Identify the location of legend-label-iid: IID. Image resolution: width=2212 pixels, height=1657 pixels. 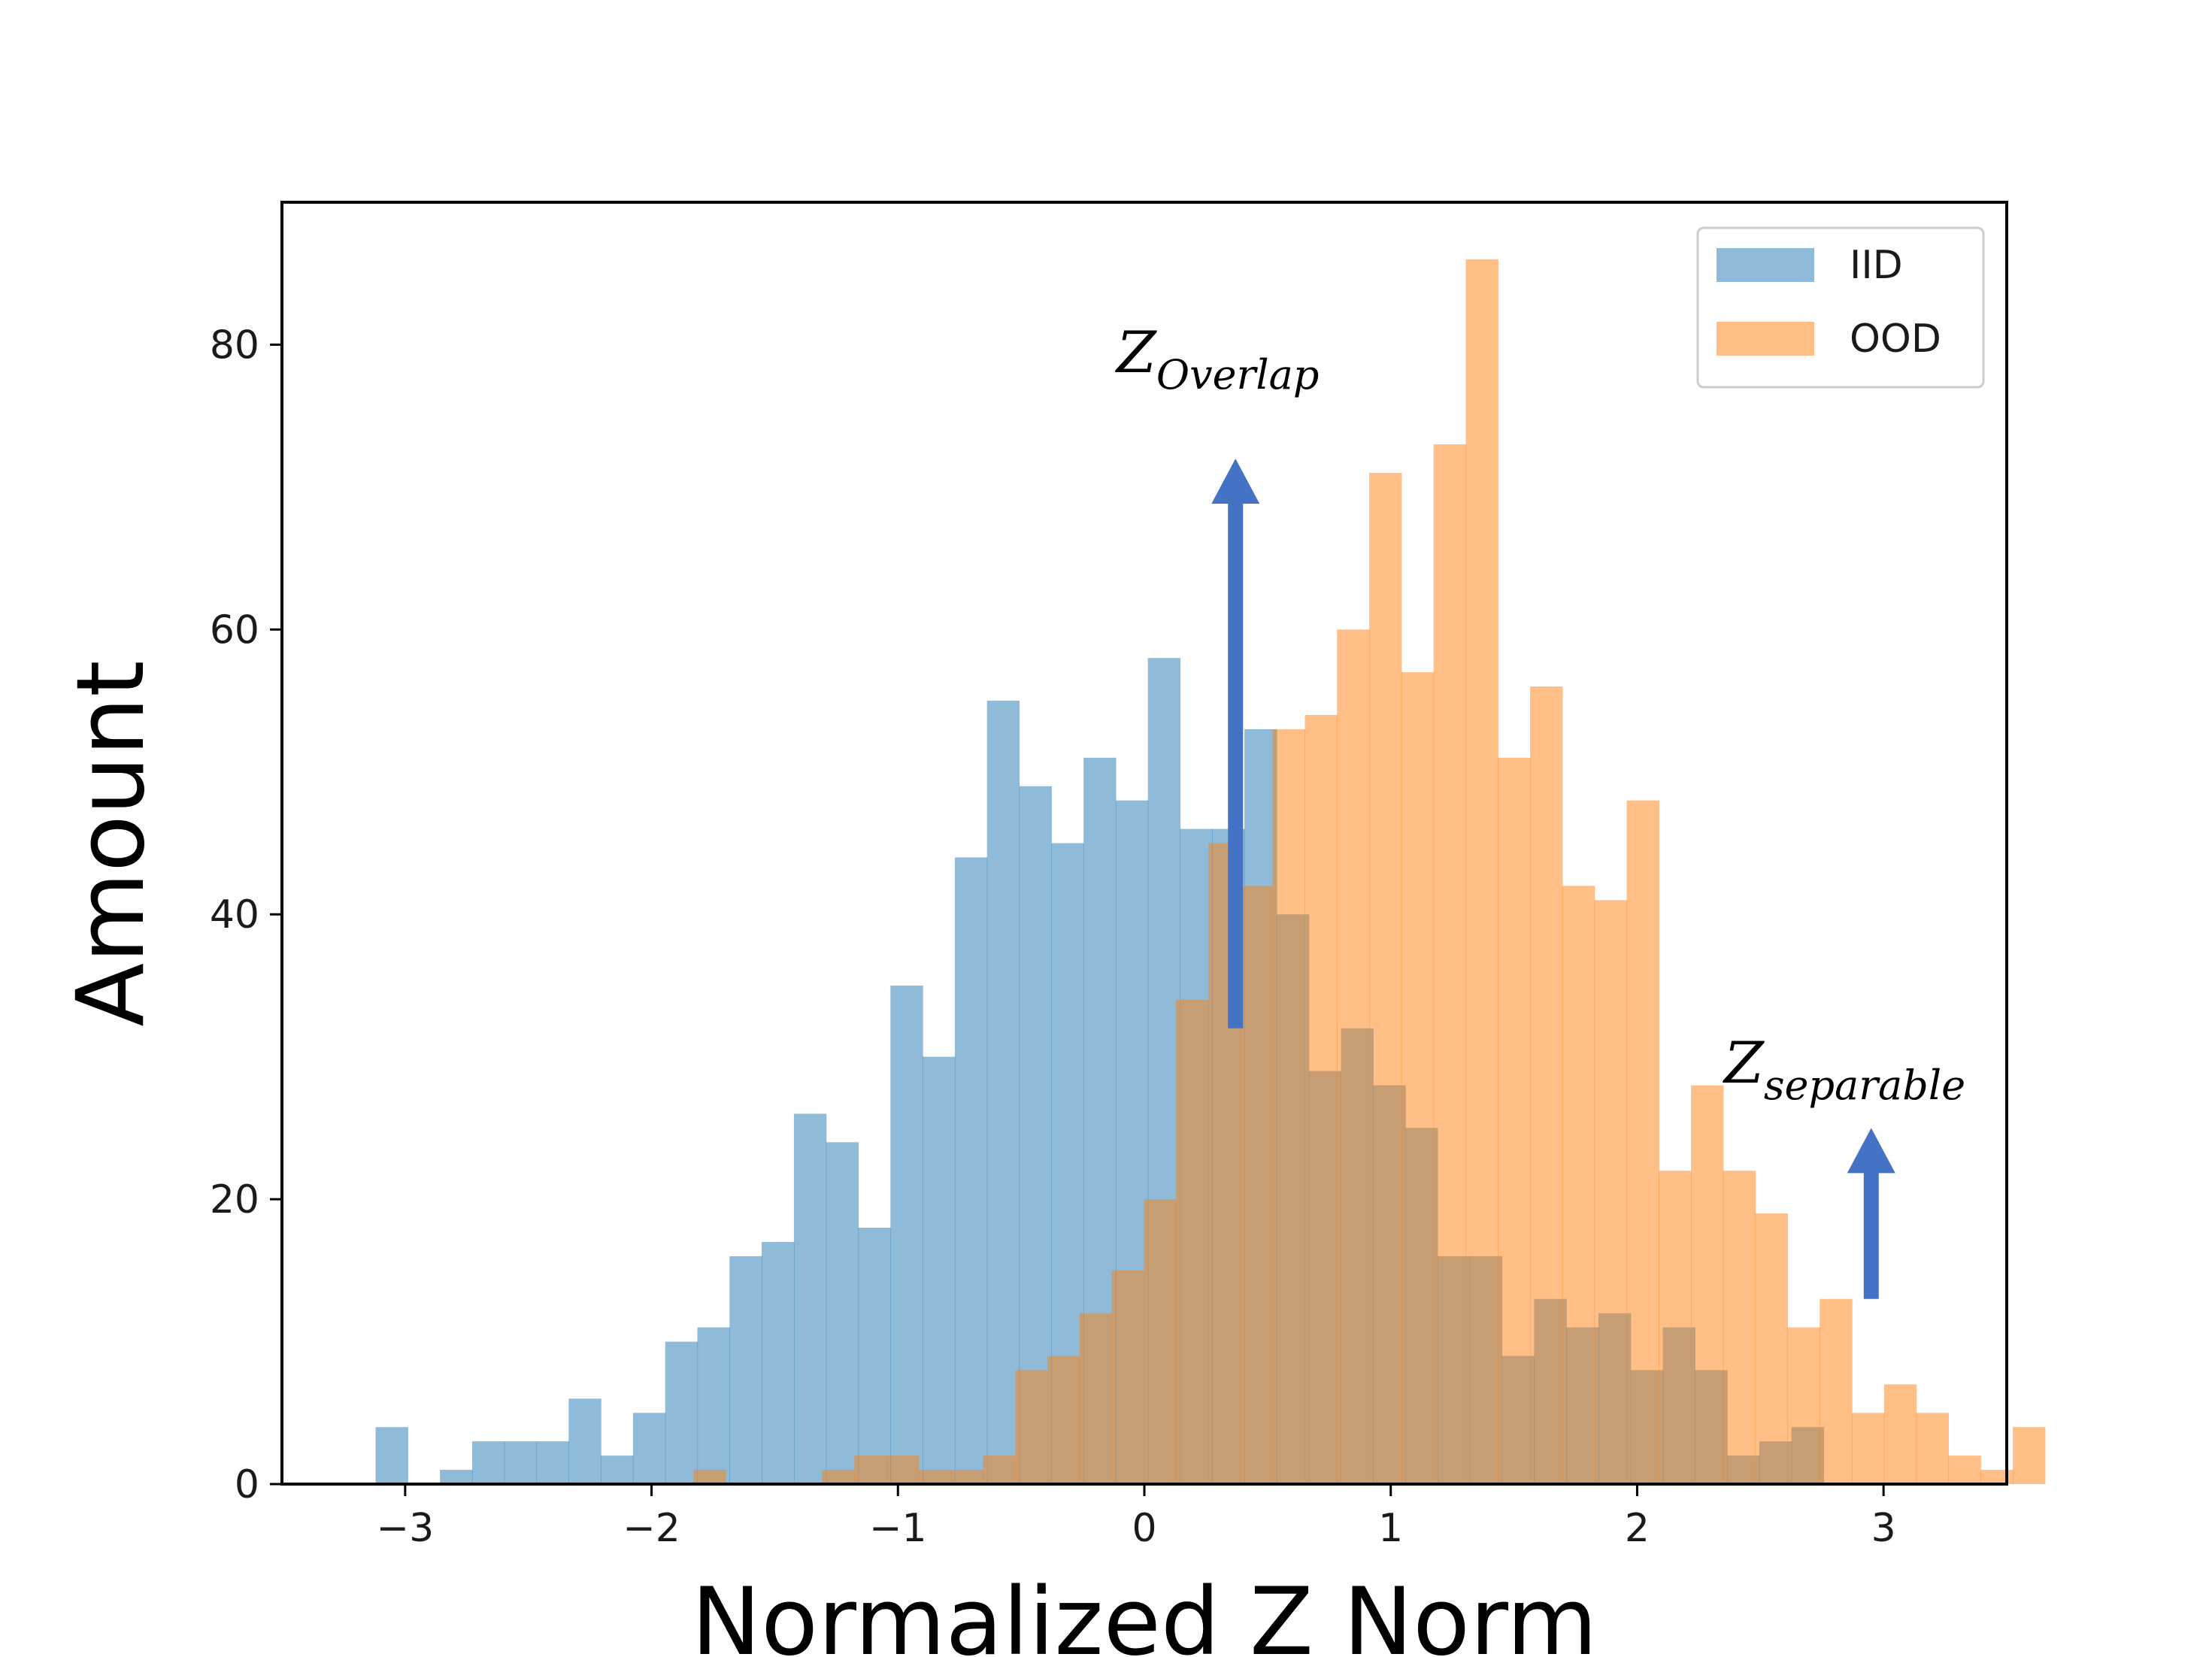
(1877, 265).